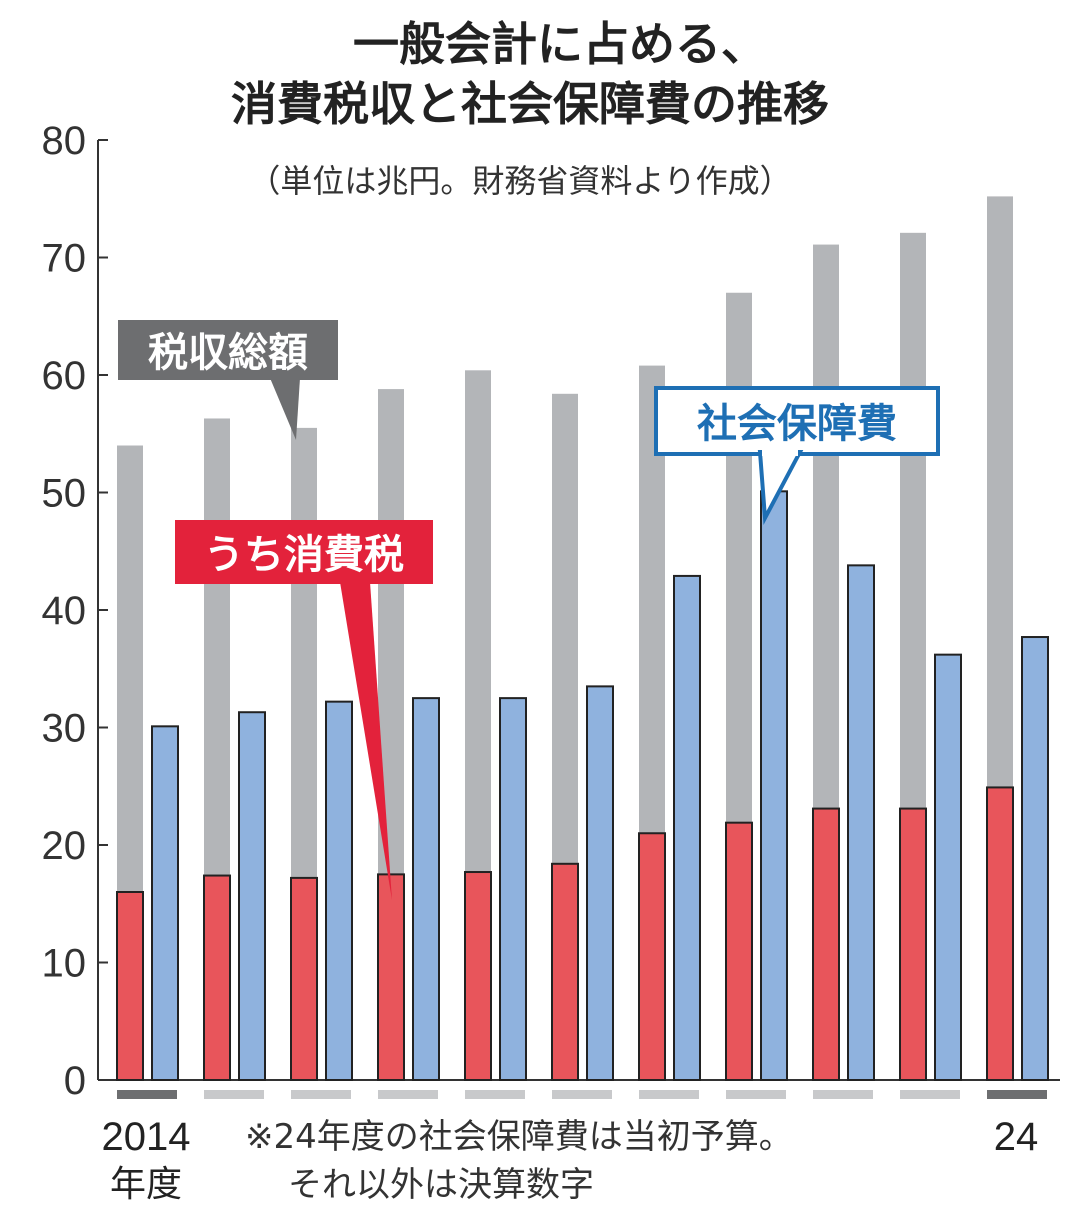 The image size is (1075, 1220). Describe the element at coordinates (228, 353) in the screenshot. I see `legend-label-total-tax: 税収総額` at that location.